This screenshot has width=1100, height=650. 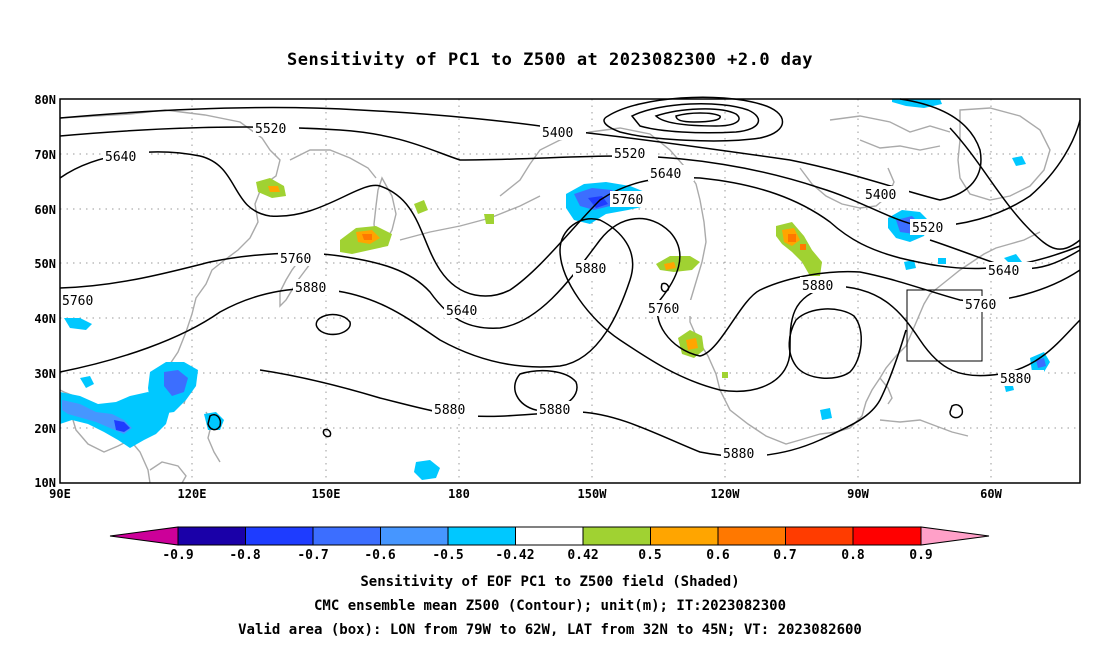 What do you see at coordinates (379, 555) in the screenshot?
I see `colorbar-label: -0.6` at bounding box center [379, 555].